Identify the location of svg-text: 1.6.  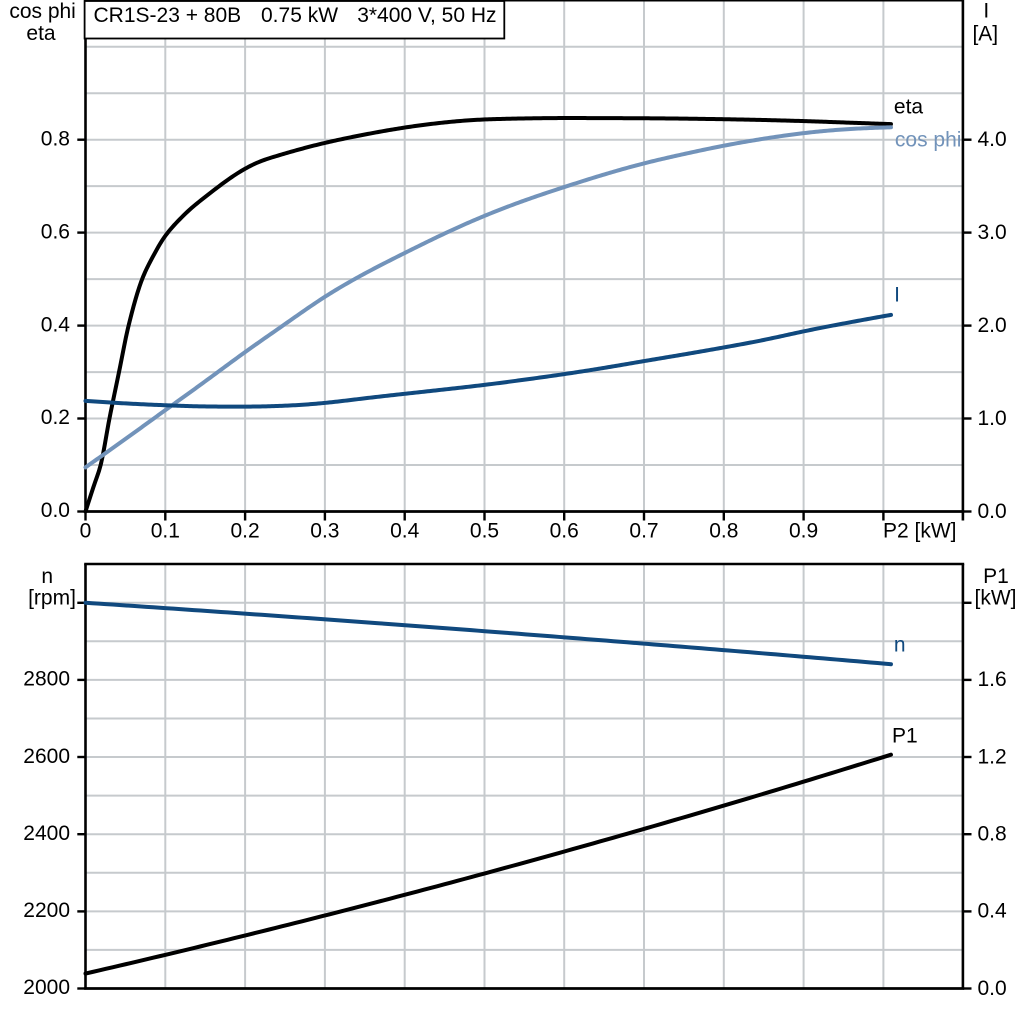
(992, 679).